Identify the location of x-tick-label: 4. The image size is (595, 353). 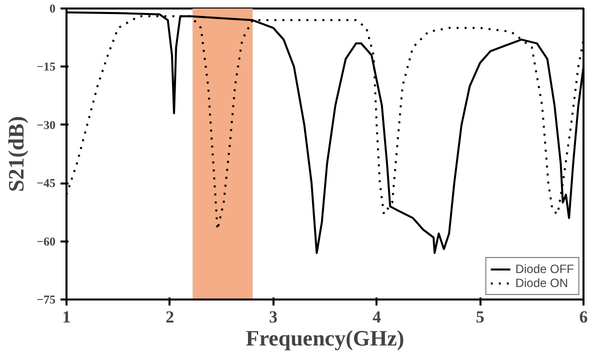
(377, 317).